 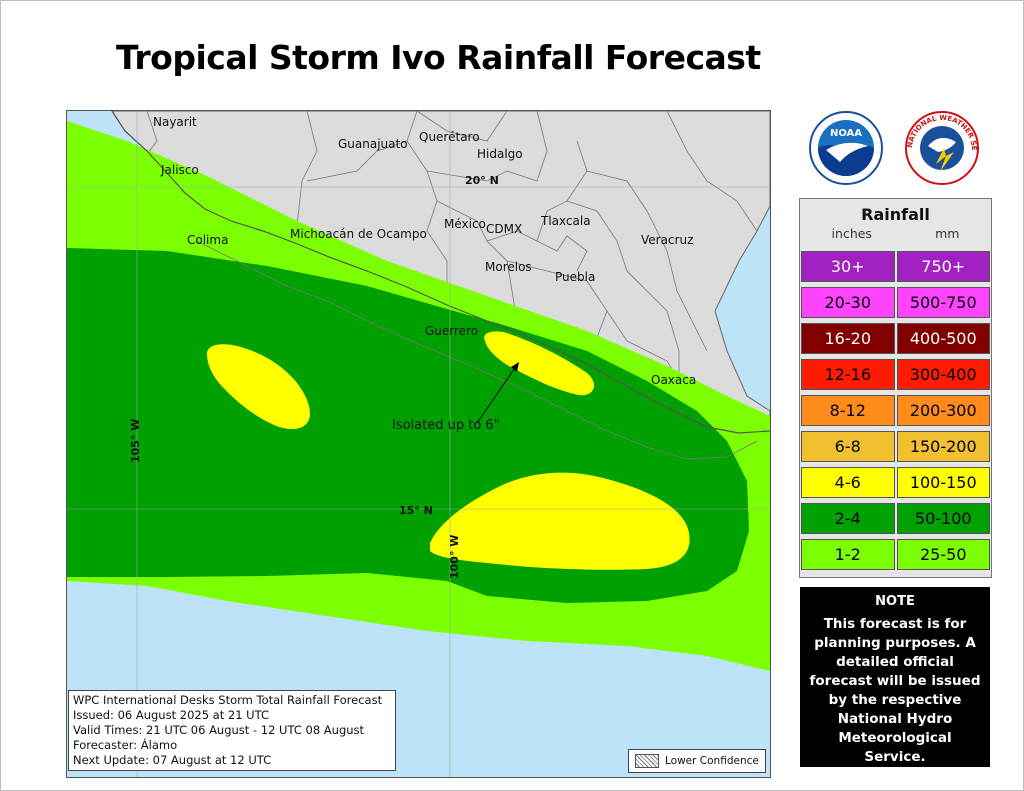 What do you see at coordinates (560, 521) in the screenshot?
I see `band-4-6-inches-south` at bounding box center [560, 521].